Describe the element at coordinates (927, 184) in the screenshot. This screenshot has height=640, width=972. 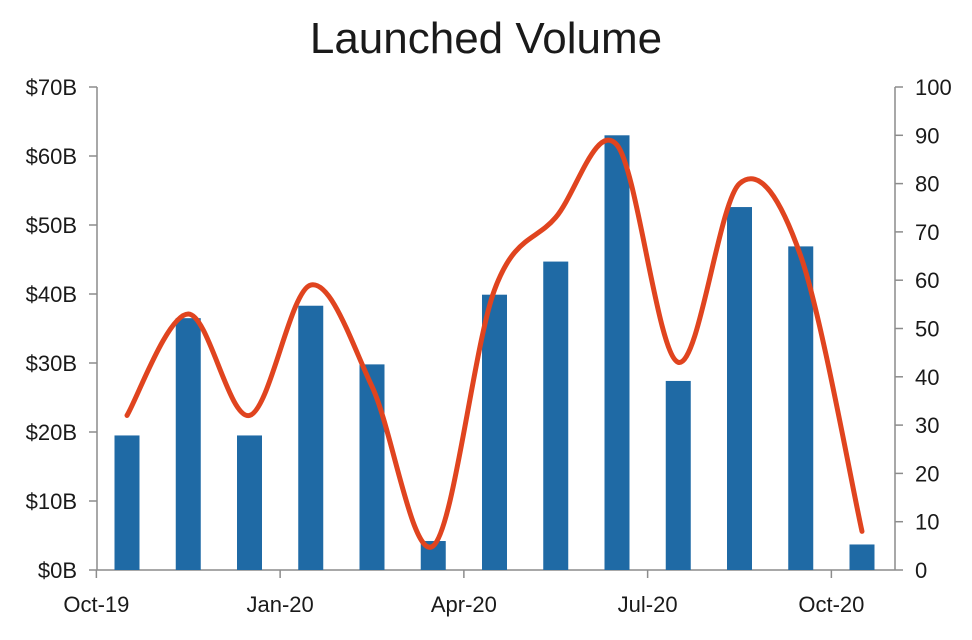
I see `y-right-tick-label: 80` at that location.